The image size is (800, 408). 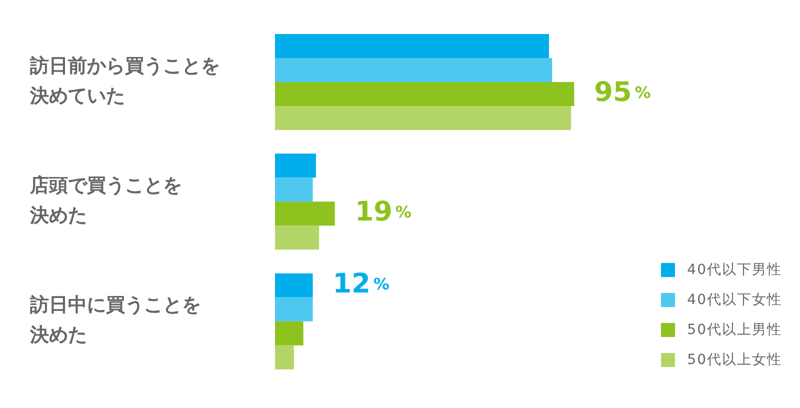 What do you see at coordinates (124, 81) in the screenshot?
I see `y-tick-label: 訪日前から買うことを決めていた` at bounding box center [124, 81].